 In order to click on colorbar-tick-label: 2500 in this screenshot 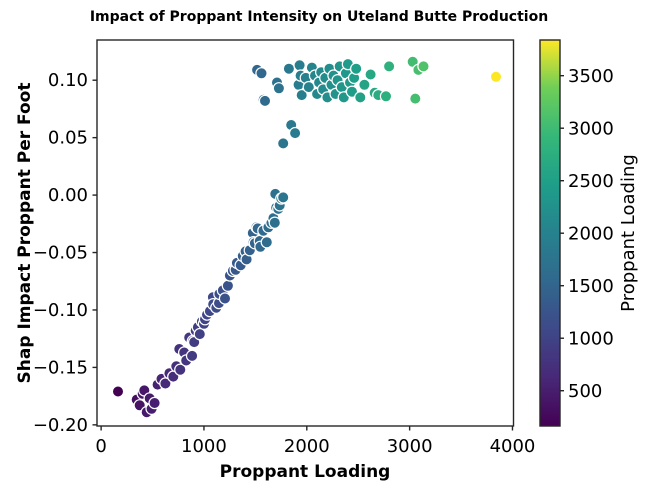, I will do `click(591, 181)`.